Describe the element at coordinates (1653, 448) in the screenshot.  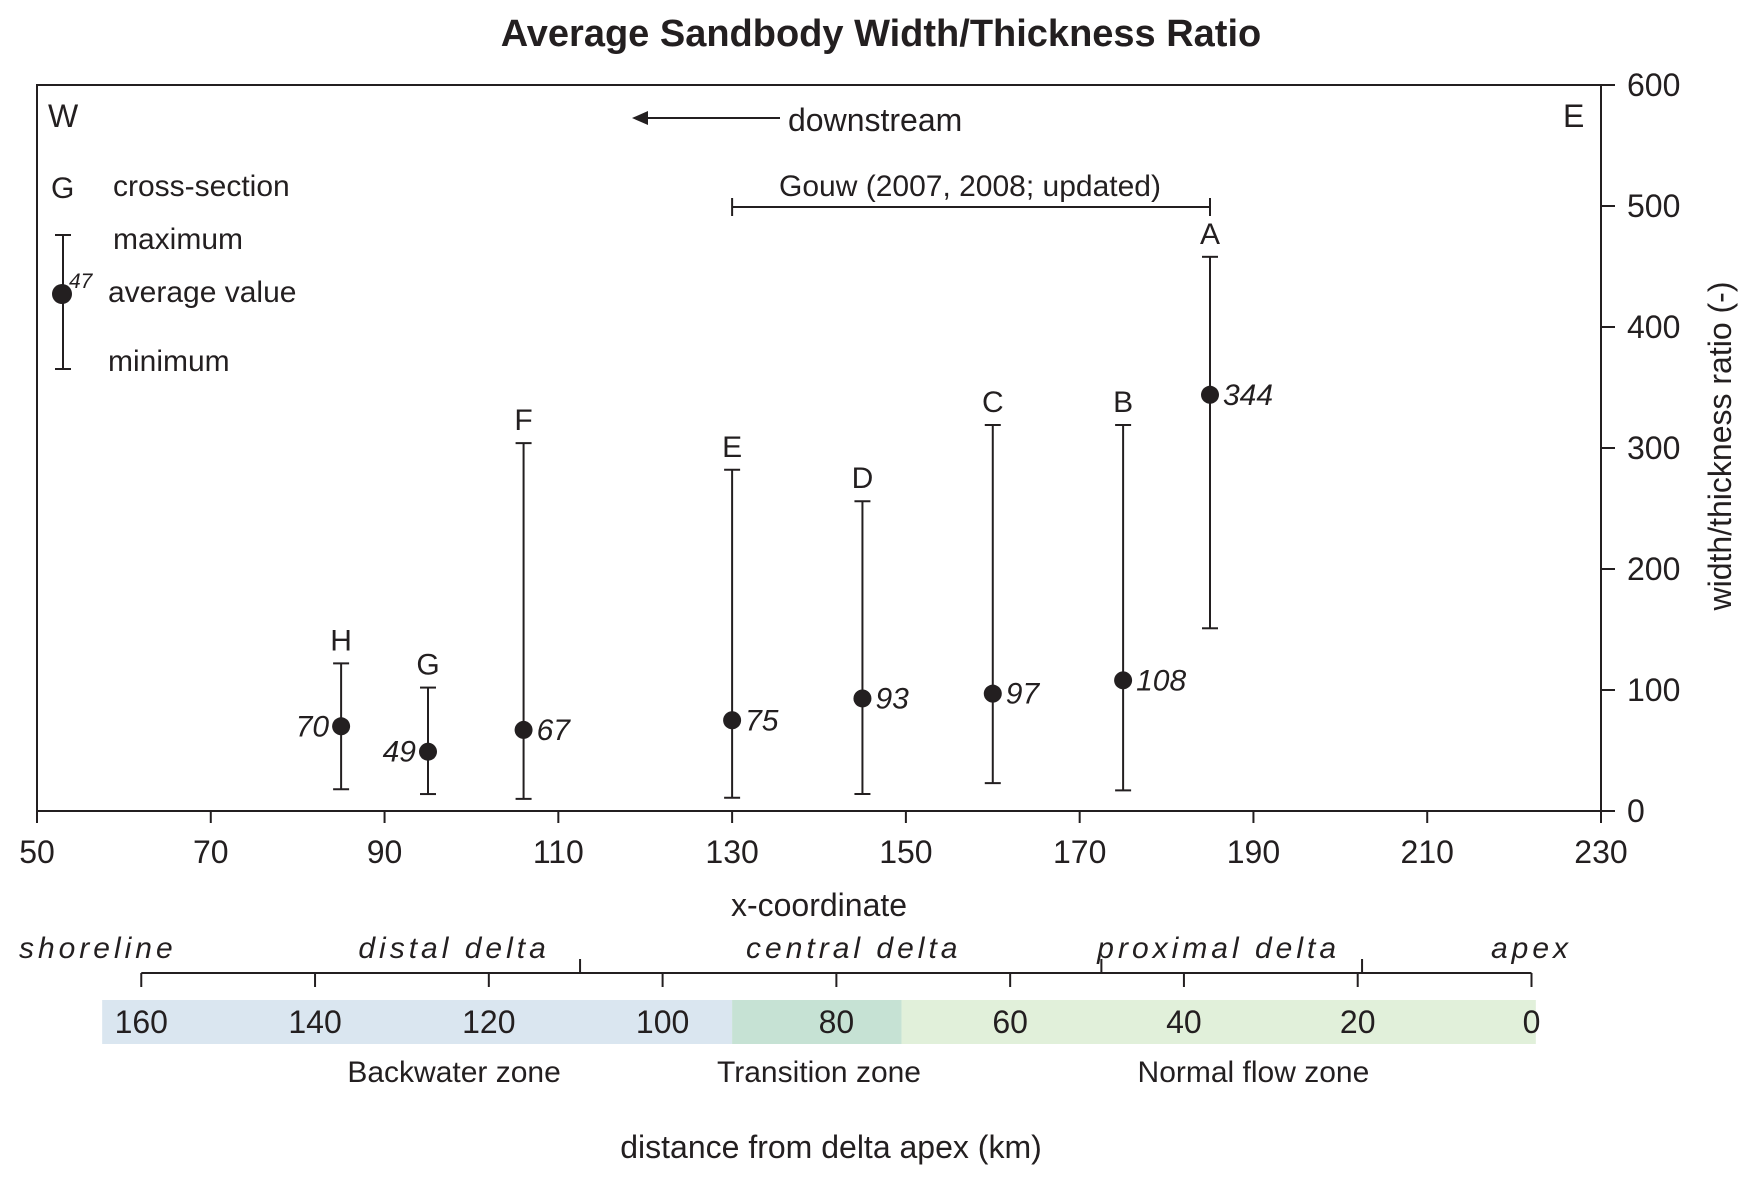
I see `y-tick-label: 300` at that location.